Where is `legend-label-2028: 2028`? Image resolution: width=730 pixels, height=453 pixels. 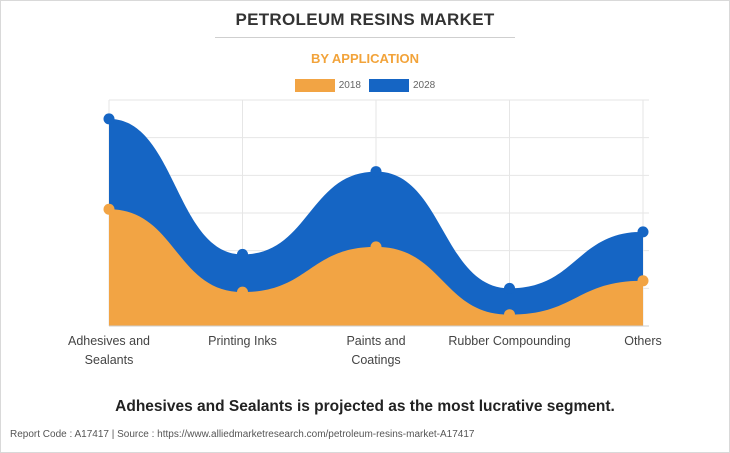 legend-label-2028: 2028 is located at coordinates (424, 85).